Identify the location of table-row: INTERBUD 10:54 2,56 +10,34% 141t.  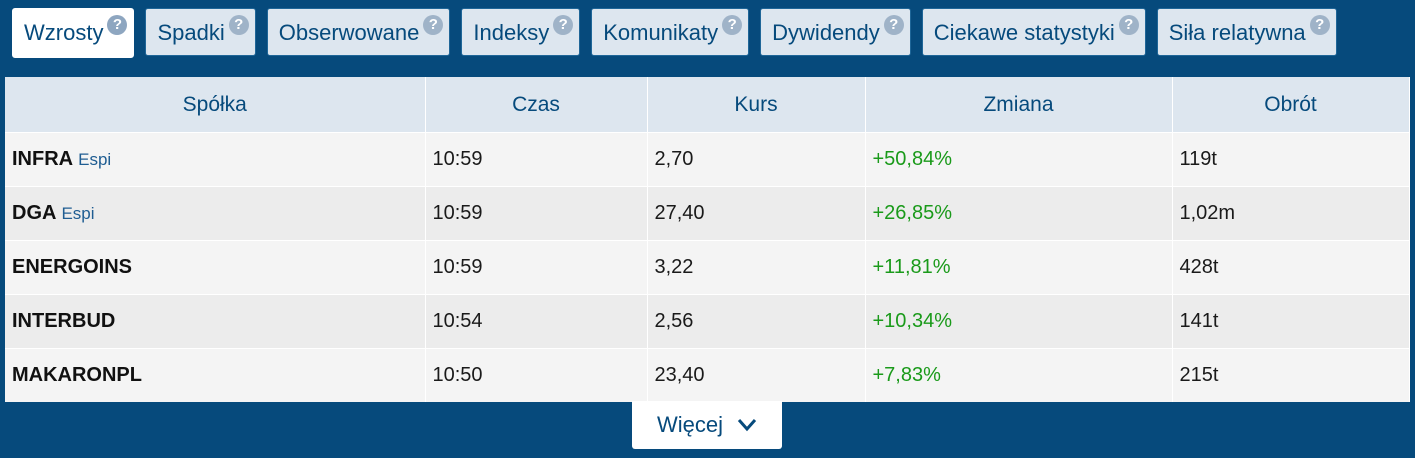
(707, 321).